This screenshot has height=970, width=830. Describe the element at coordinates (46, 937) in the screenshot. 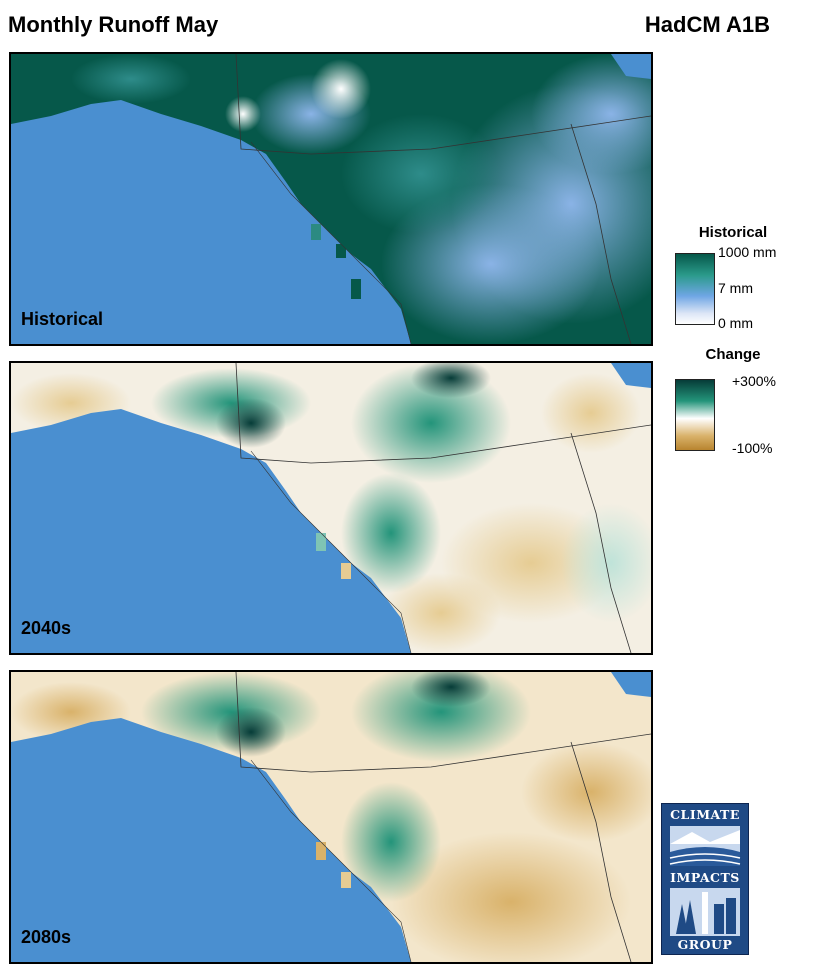

I see `panel-label: 2080s` at that location.